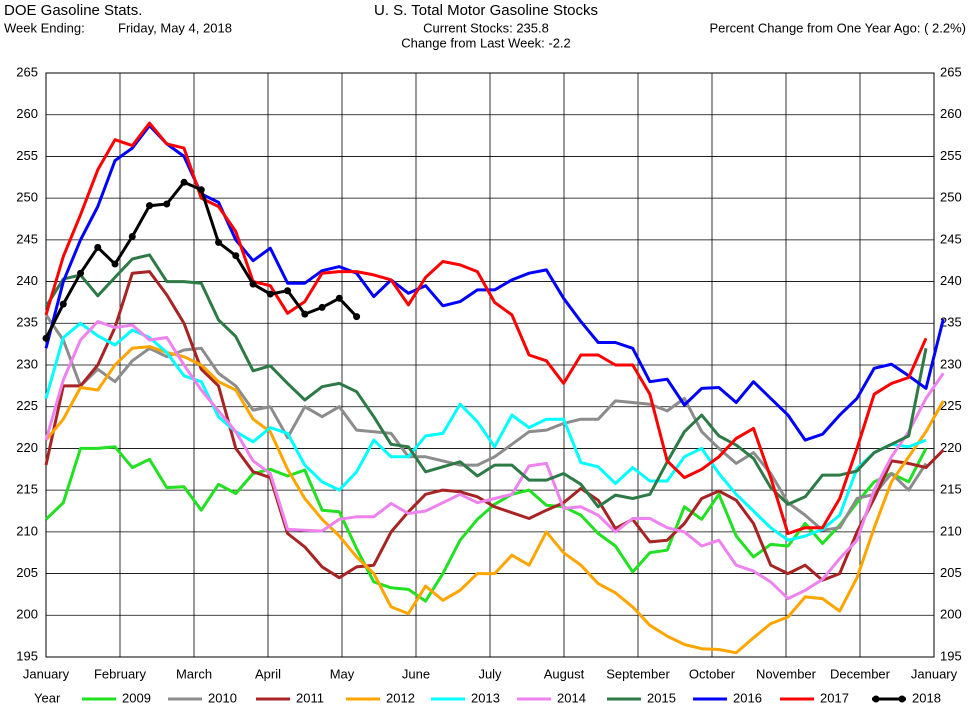 The width and height of the screenshot is (972, 712). Describe the element at coordinates (27, 530) in the screenshot. I see `y-tick-label: 210` at that location.